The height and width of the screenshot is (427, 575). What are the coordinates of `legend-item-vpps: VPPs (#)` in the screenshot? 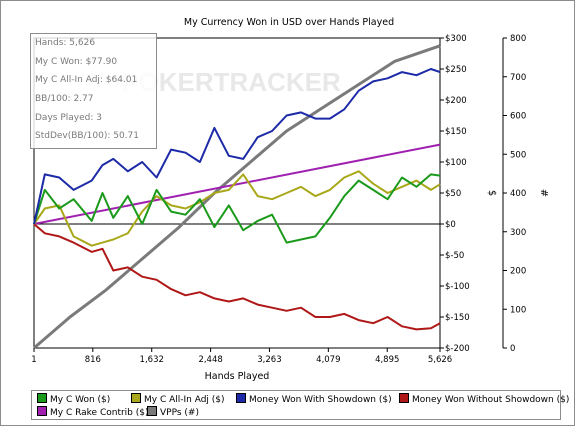 It's located at (173, 412).